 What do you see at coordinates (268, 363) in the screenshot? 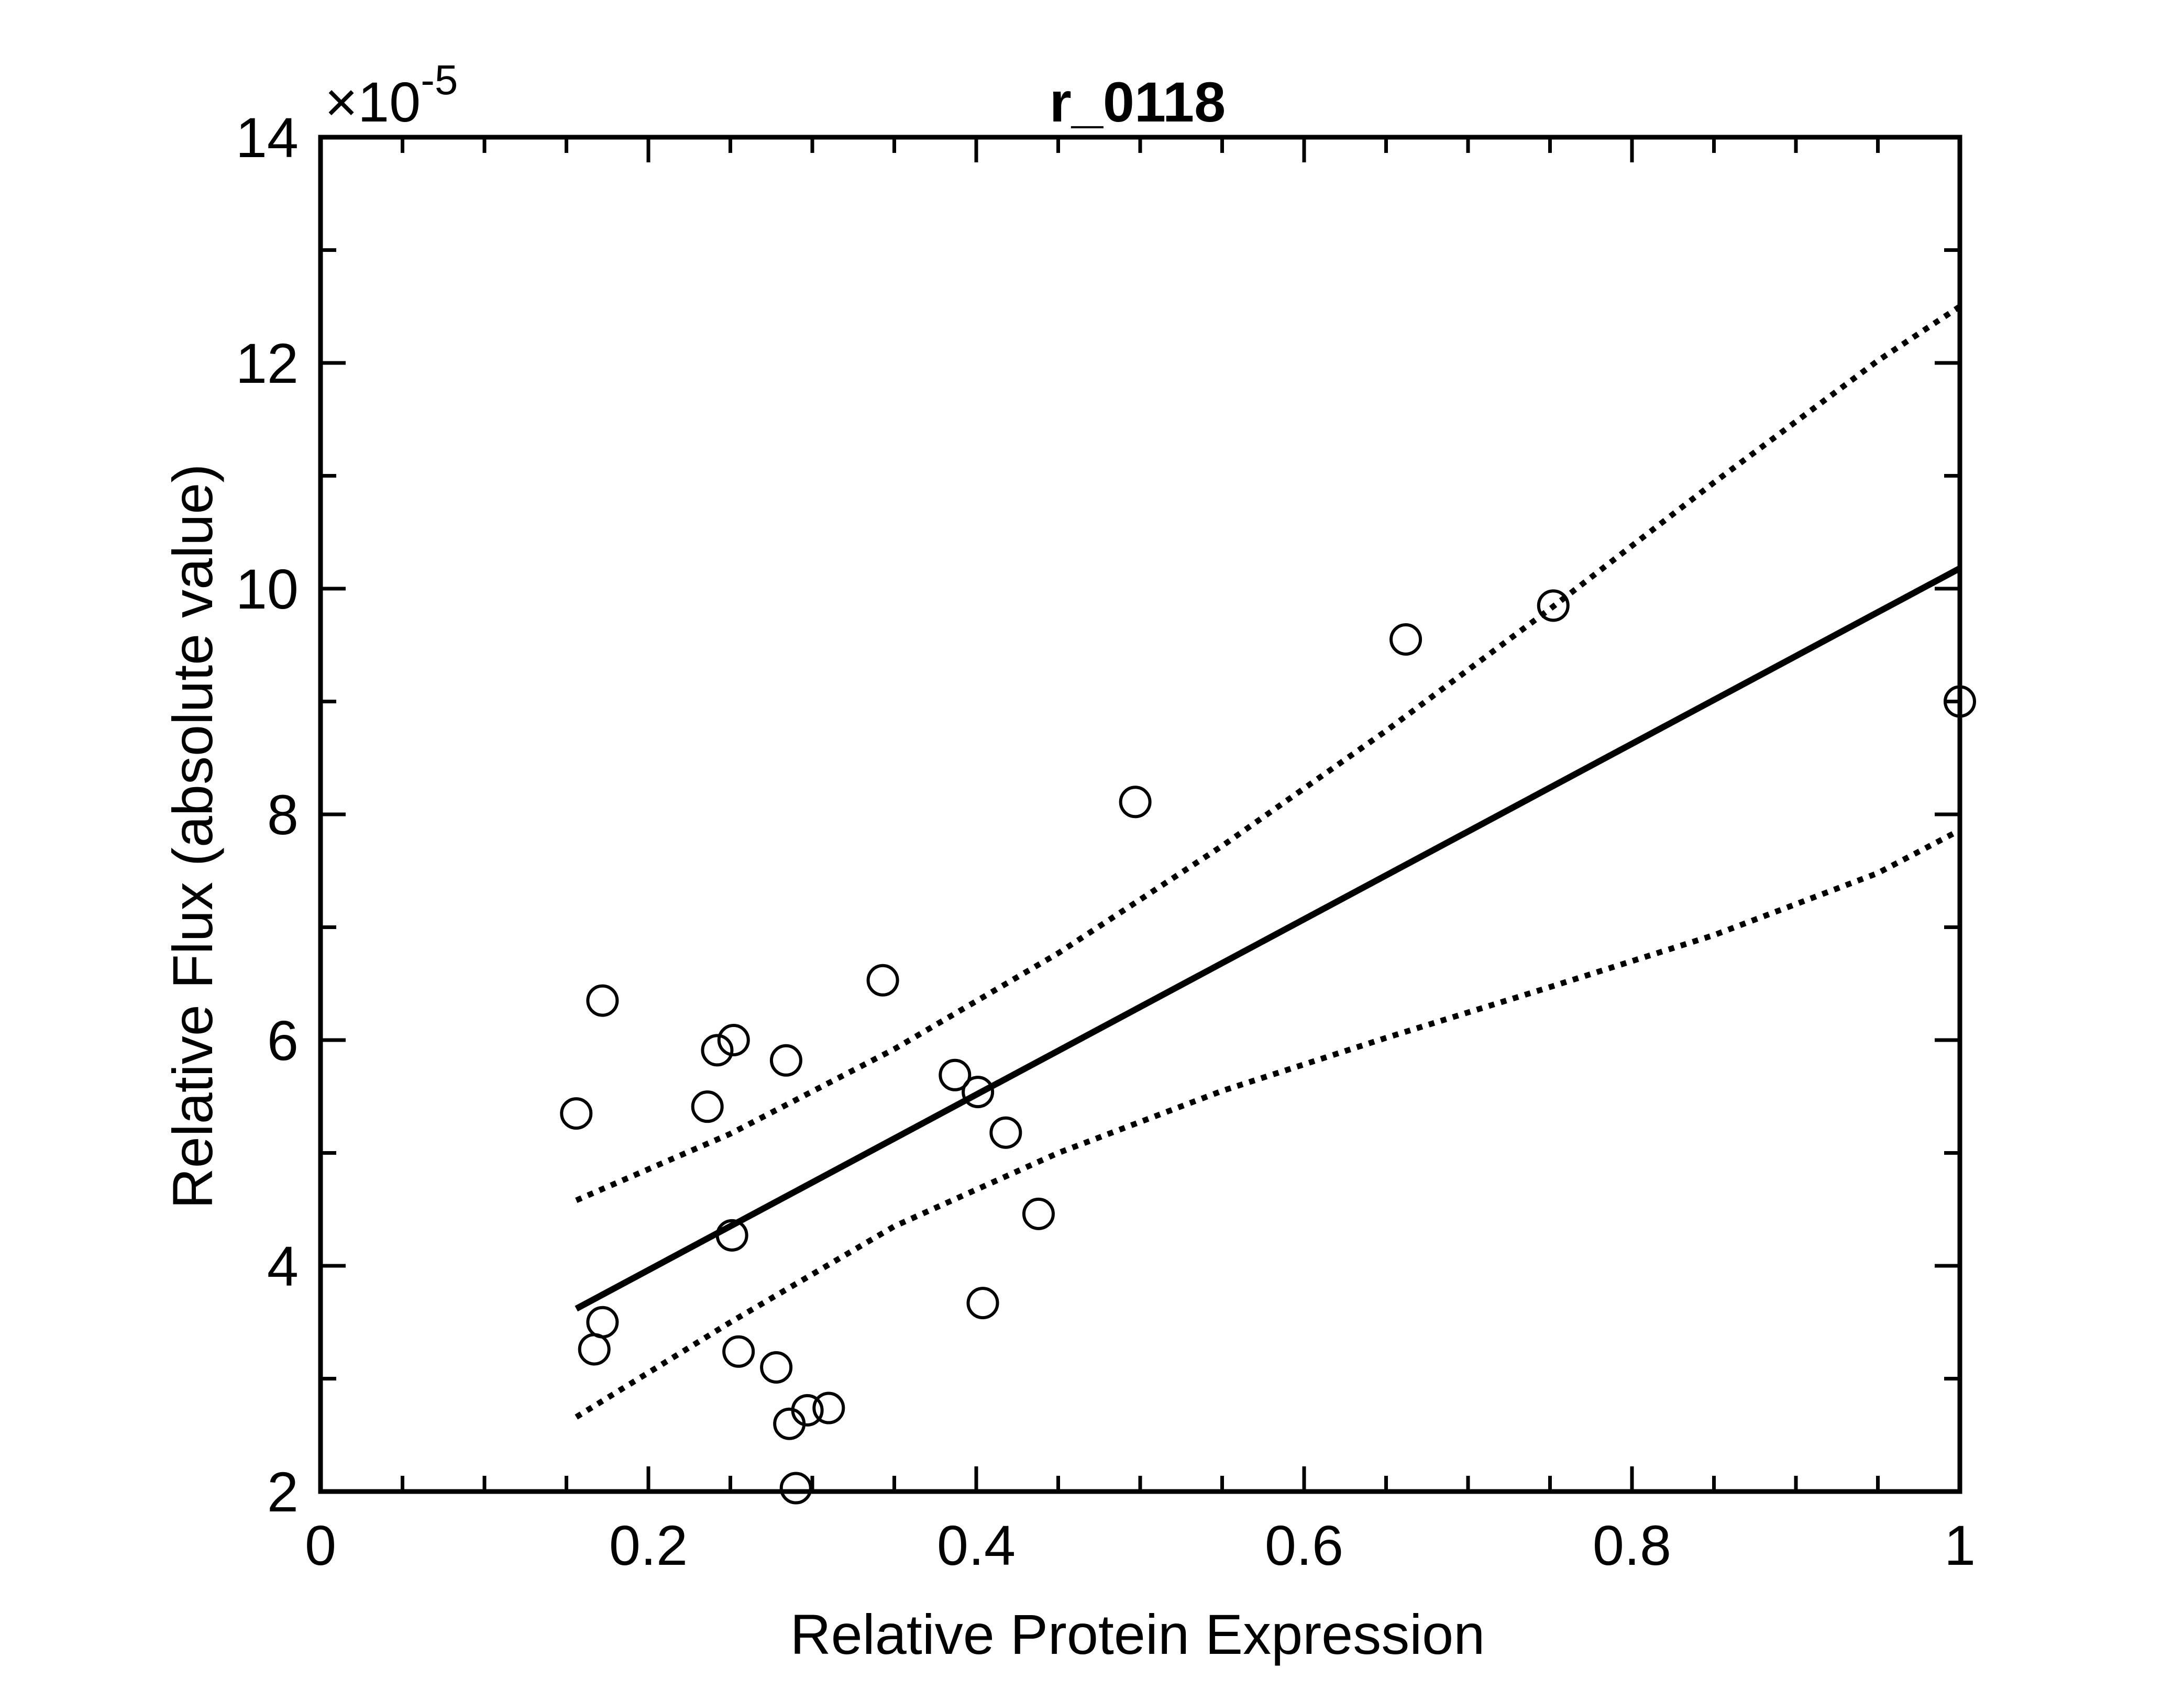
I see `y-tick-label: 12` at bounding box center [268, 363].